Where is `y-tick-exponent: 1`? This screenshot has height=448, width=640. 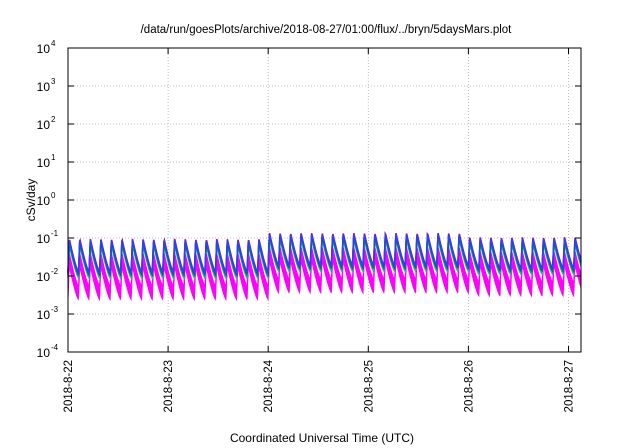 y-tick-exponent: 1 is located at coordinates (53, 157).